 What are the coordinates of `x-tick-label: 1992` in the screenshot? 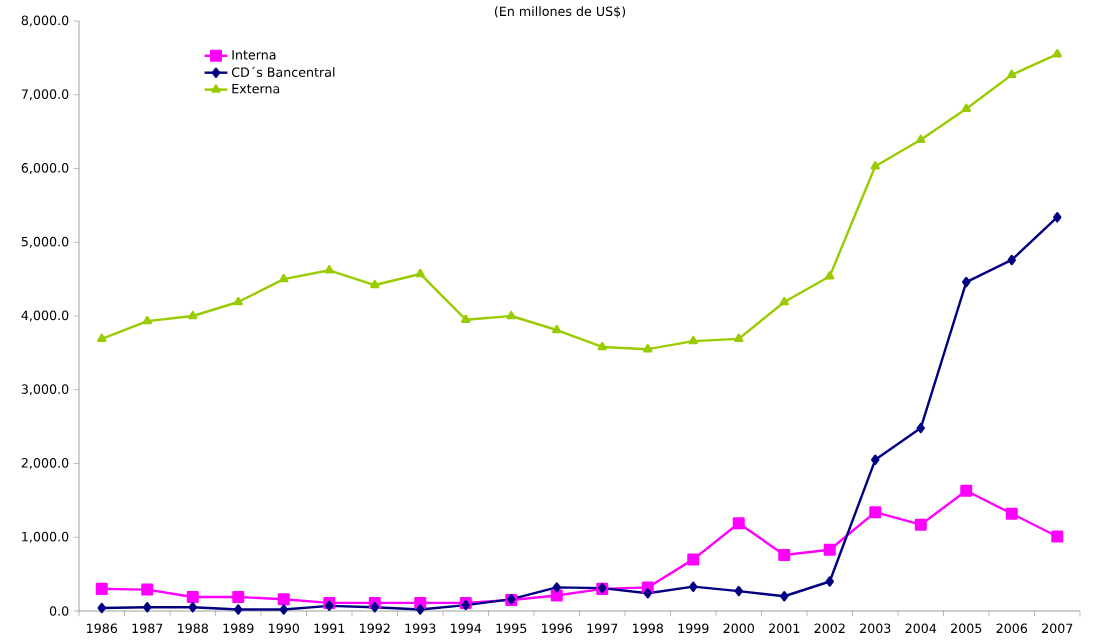 It's located at (375, 628).